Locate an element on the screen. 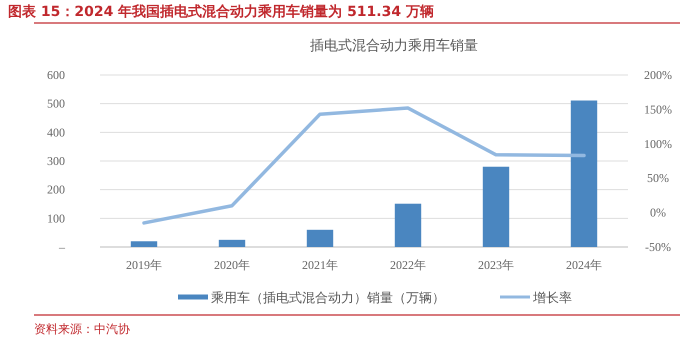  x-tick-label: 2024年 is located at coordinates (584, 265).